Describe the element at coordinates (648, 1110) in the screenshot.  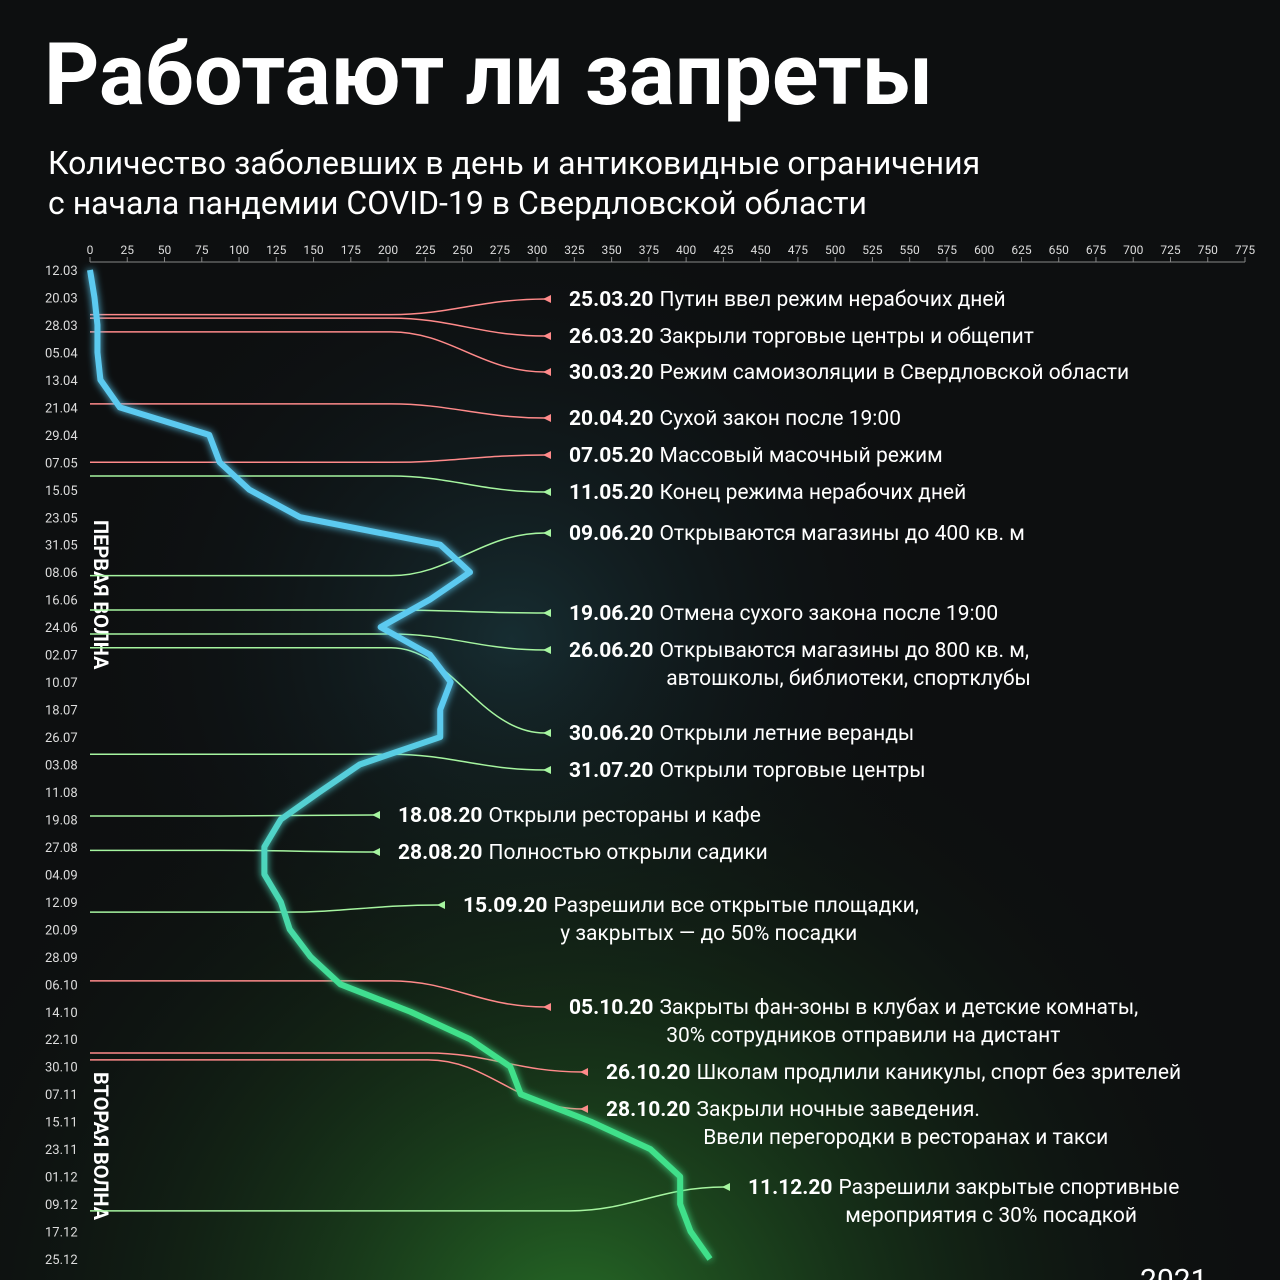
I see `annotation-date: 28.10.20` at that location.